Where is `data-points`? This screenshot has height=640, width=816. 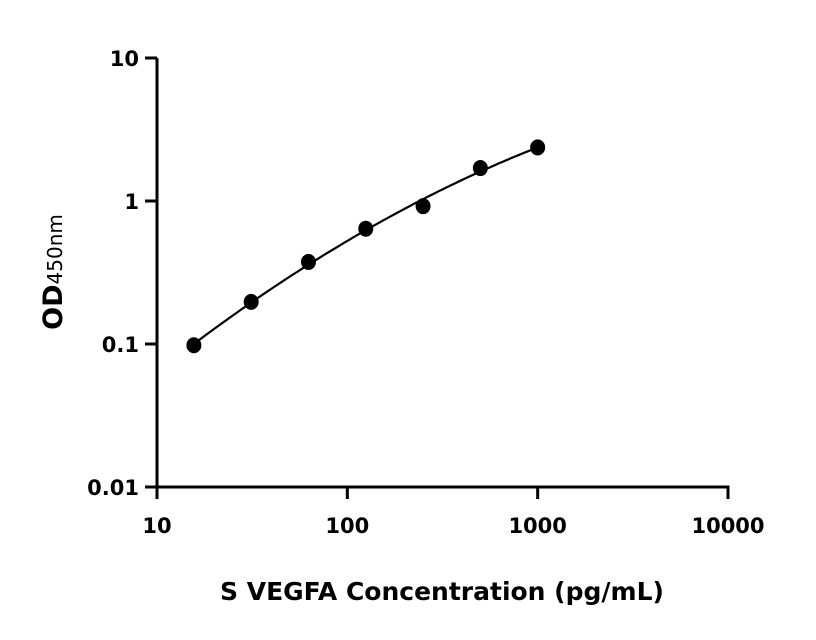 data-points is located at coordinates (366, 246).